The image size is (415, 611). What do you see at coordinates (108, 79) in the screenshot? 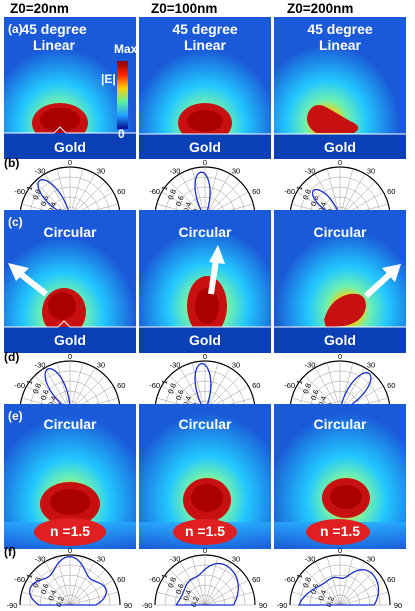
I see `colorbar-quantity-label: |E|` at bounding box center [108, 79].